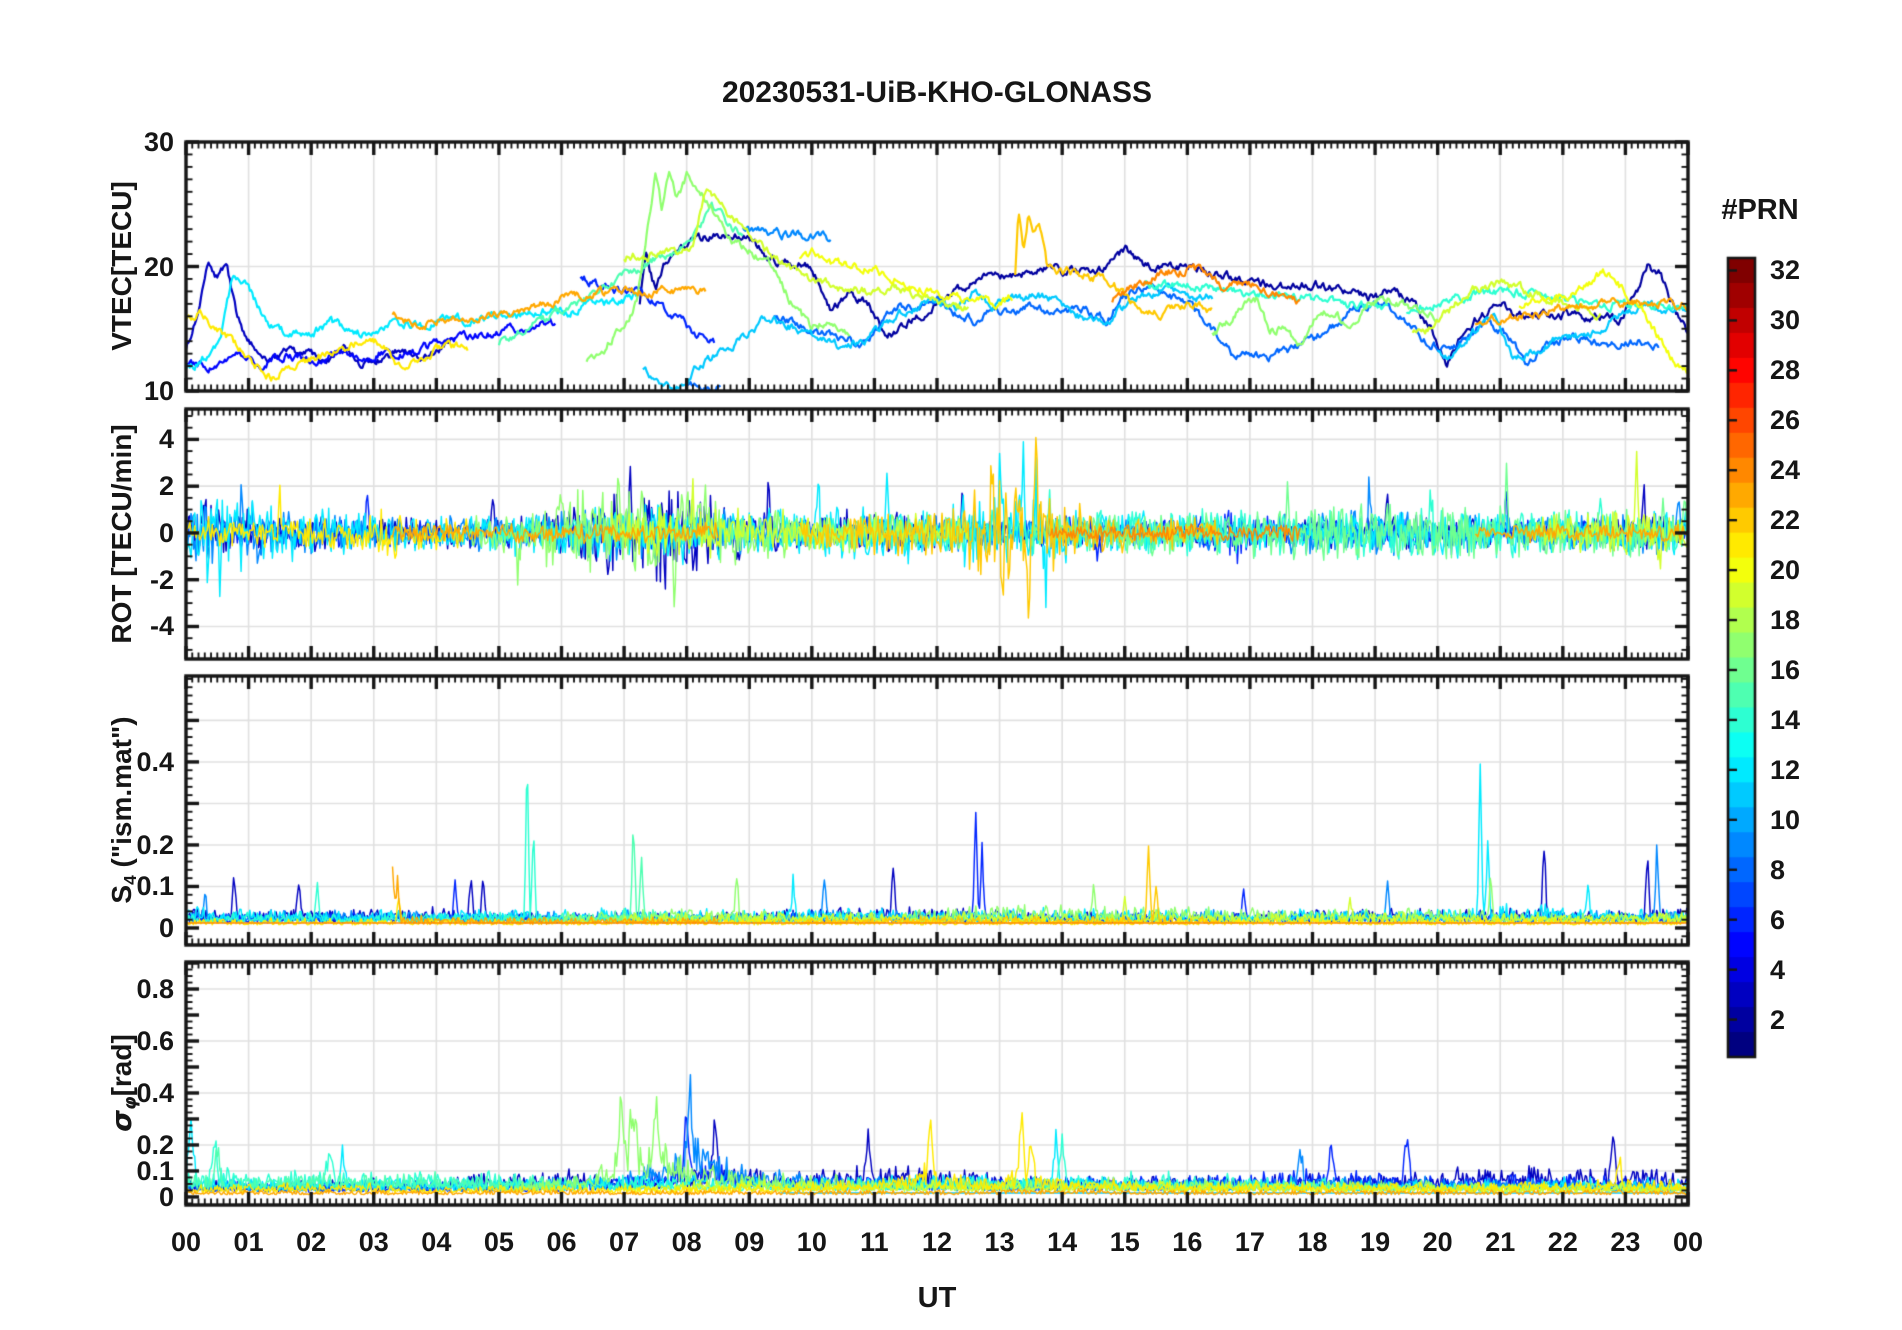  What do you see at coordinates (937, 1298) in the screenshot?
I see `x-axis-label: UT` at bounding box center [937, 1298].